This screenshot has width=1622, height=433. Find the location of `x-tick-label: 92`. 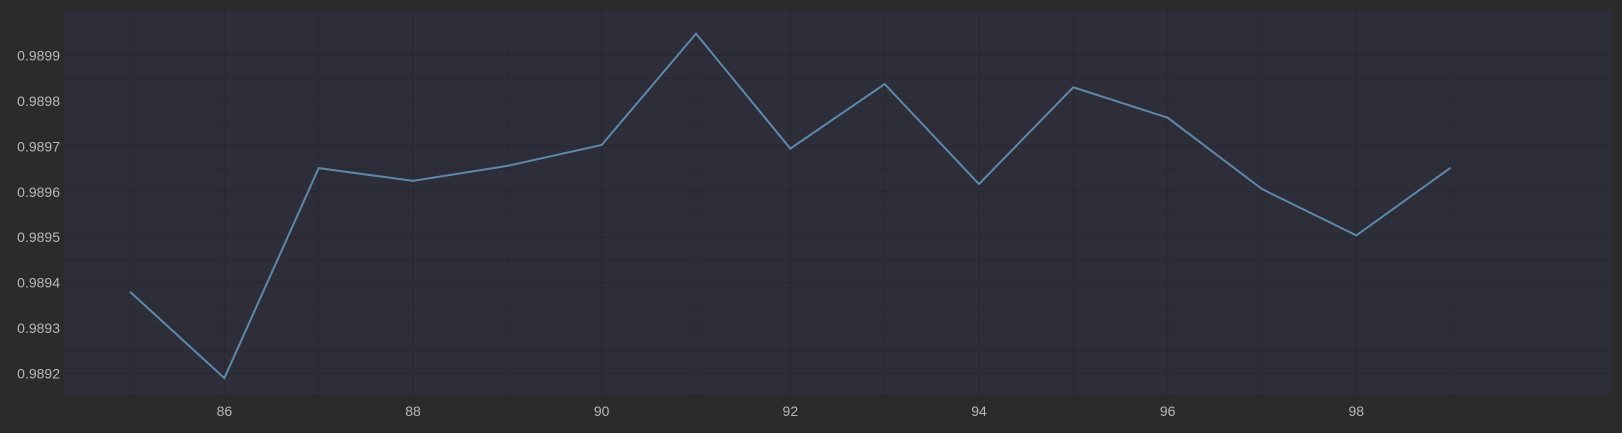

x-tick-label: 92 is located at coordinates (791, 411).